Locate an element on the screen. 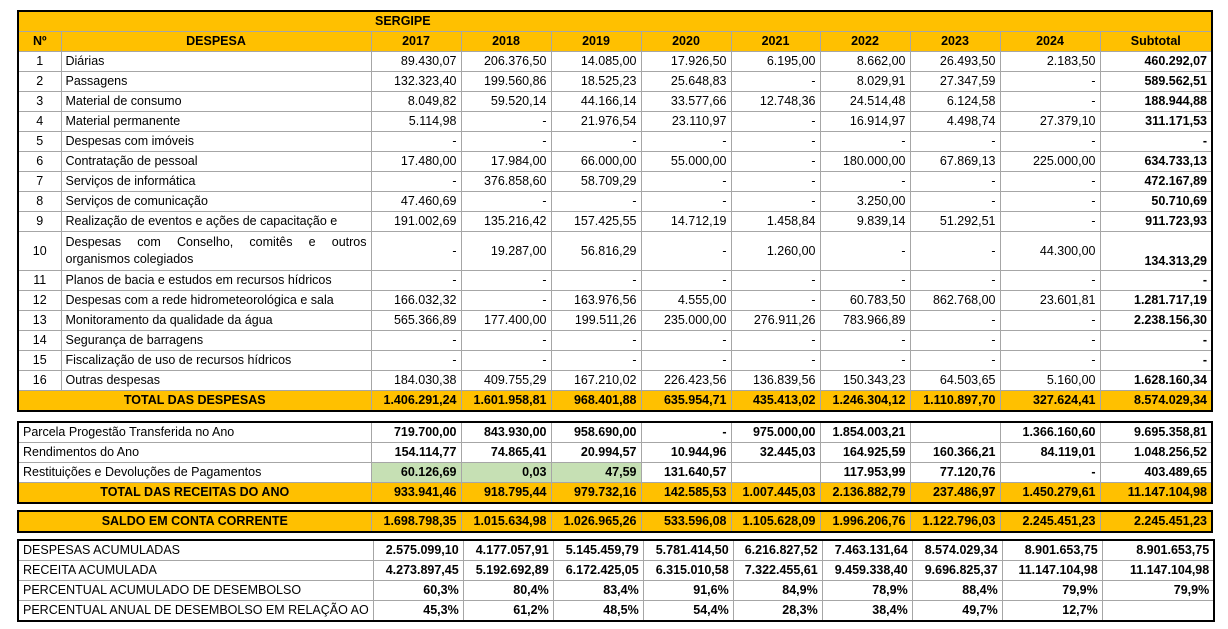 The height and width of the screenshot is (629, 1228). header-num: Nº is located at coordinates (39, 41).